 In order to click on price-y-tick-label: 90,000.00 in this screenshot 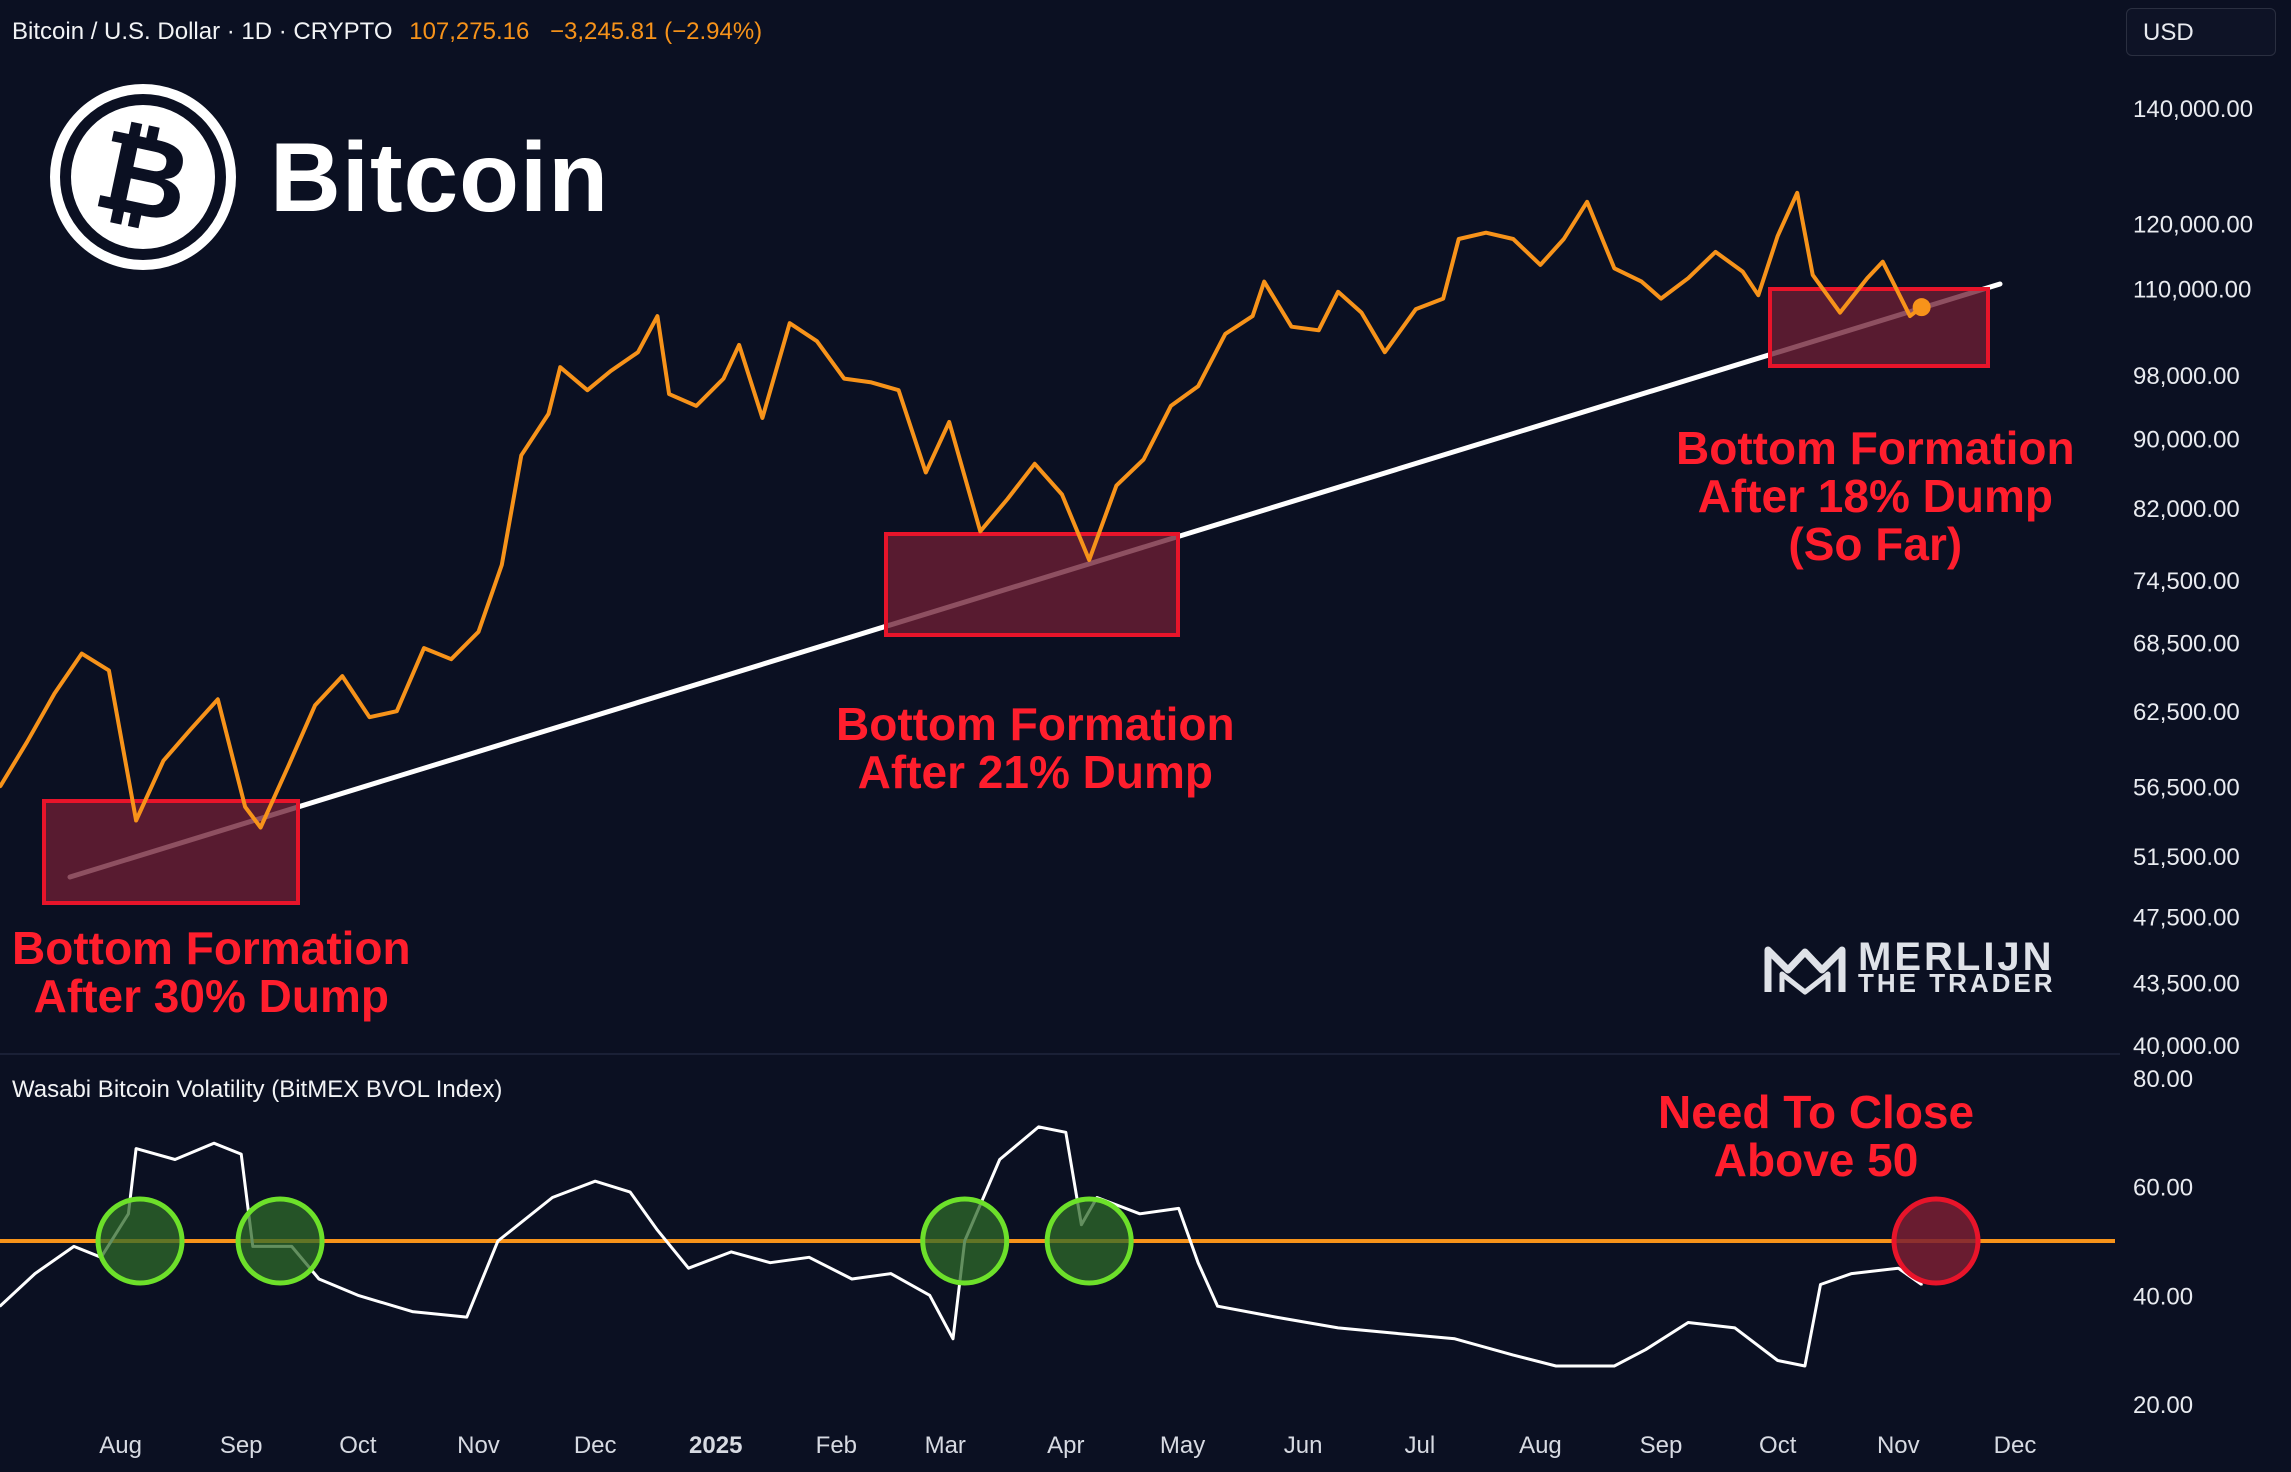, I will do `click(2186, 439)`.